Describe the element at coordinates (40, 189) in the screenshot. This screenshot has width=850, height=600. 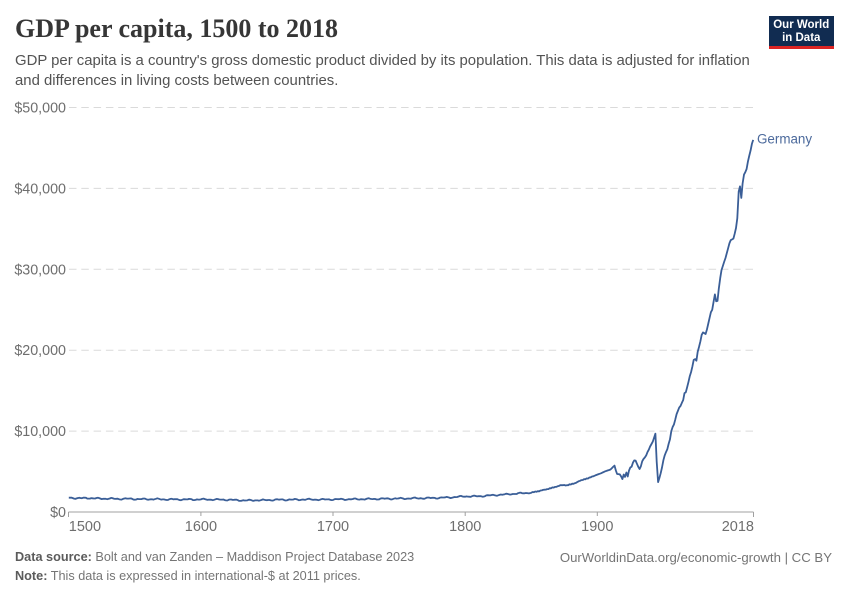
I see `svg-text: $40,000` at that location.